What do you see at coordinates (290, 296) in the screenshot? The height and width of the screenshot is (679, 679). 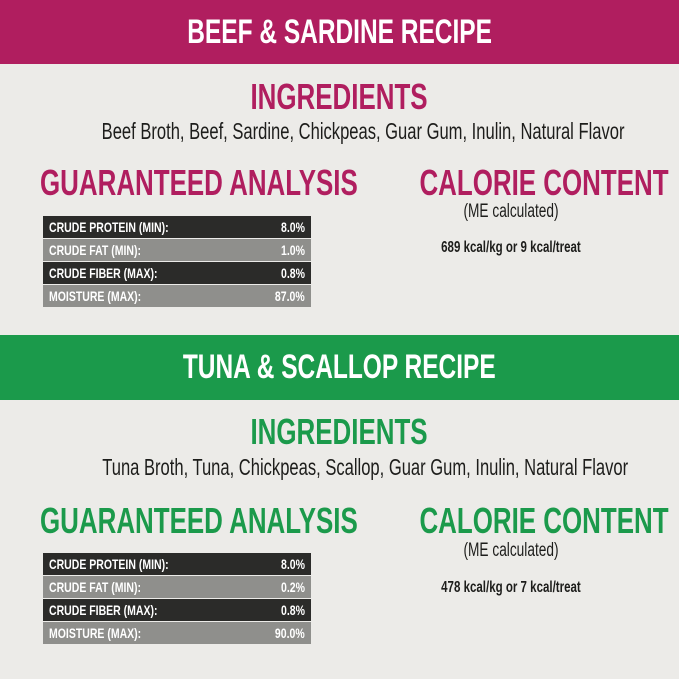 I see `row-value: 87.0%` at bounding box center [290, 296].